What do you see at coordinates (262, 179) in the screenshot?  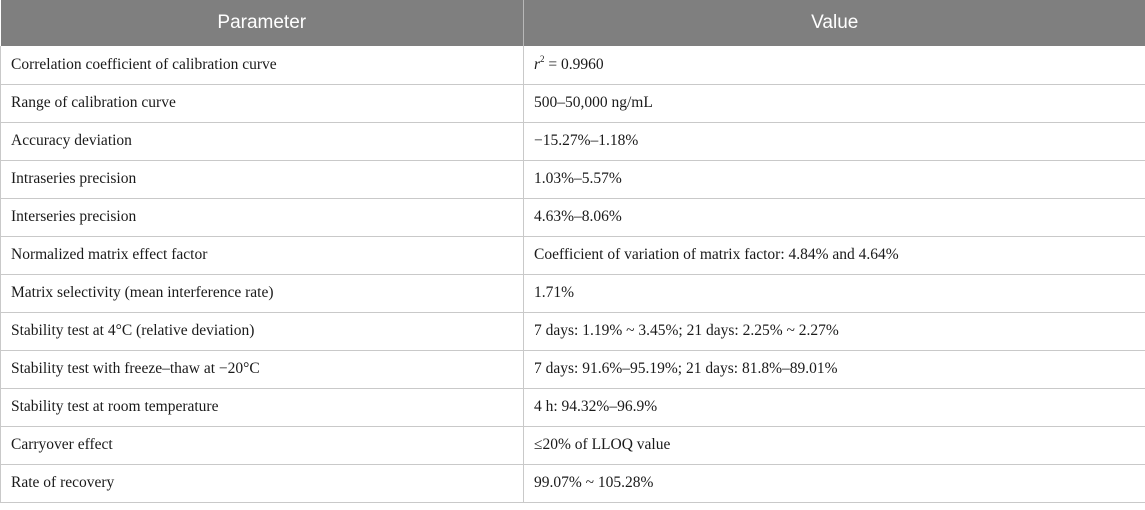 I see `parameter-cell: Intraseries precision` at bounding box center [262, 179].